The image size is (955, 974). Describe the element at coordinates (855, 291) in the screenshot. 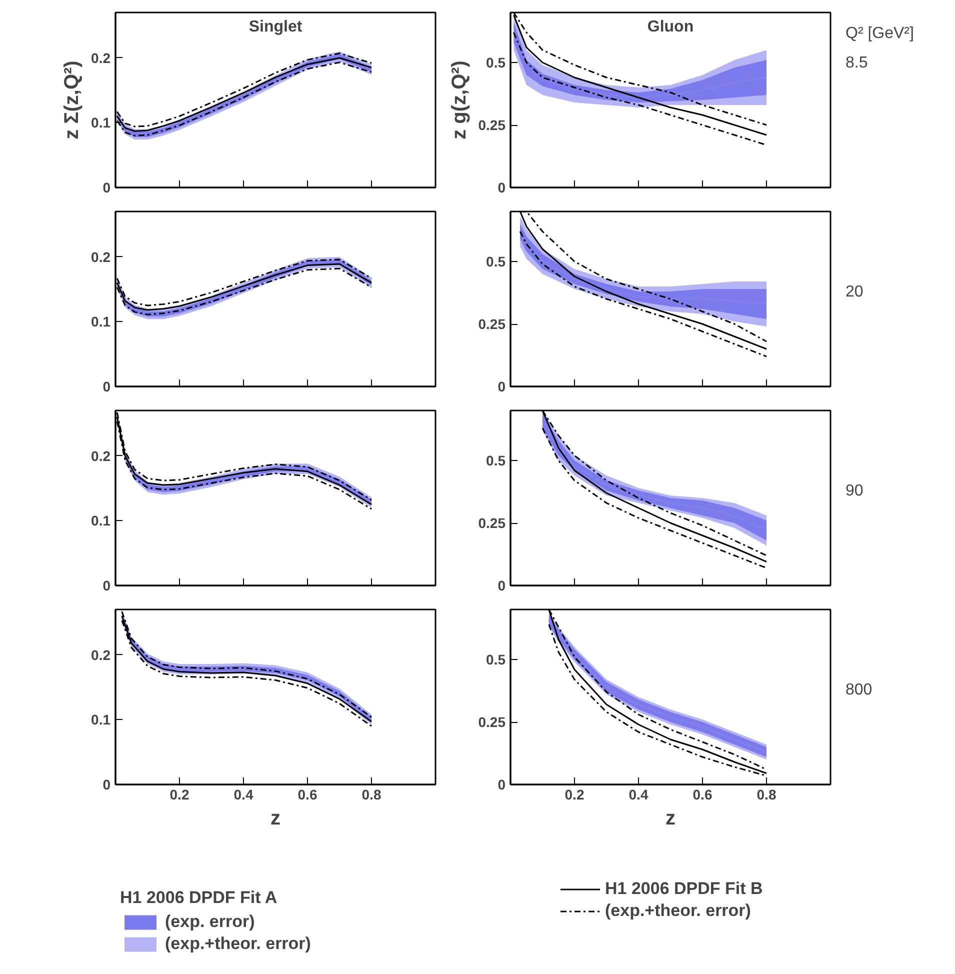

I see `text: 20` at that location.